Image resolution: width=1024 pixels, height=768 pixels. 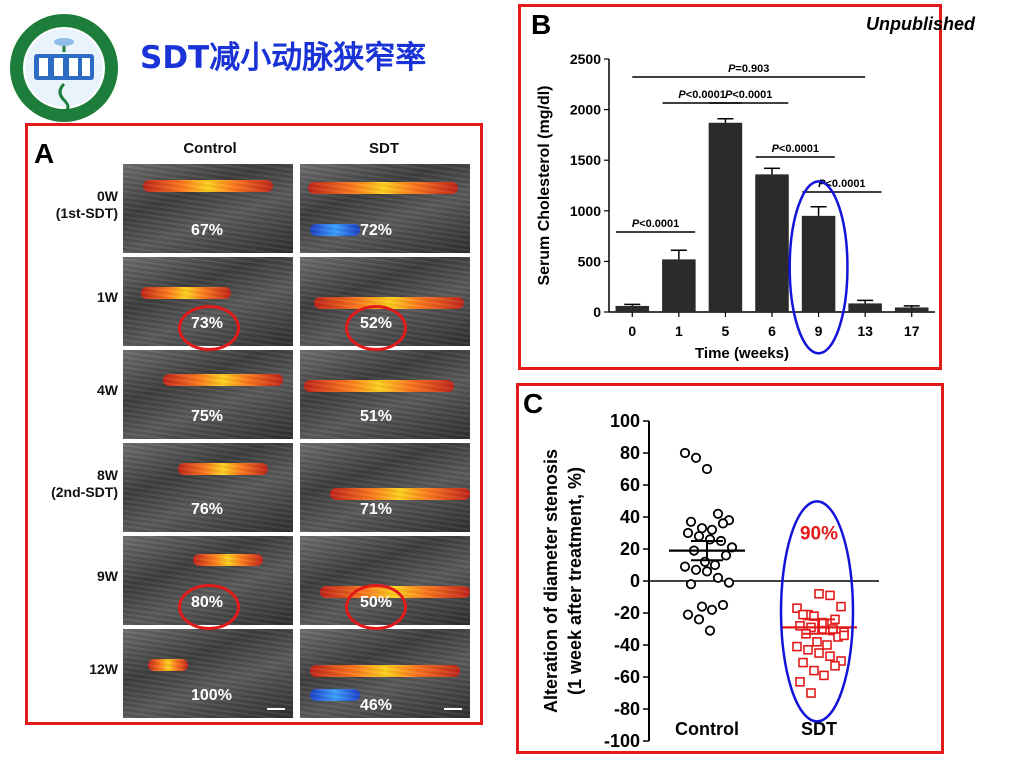 What do you see at coordinates (707, 729) in the screenshot?
I see `x-category-label-control: Control` at bounding box center [707, 729].